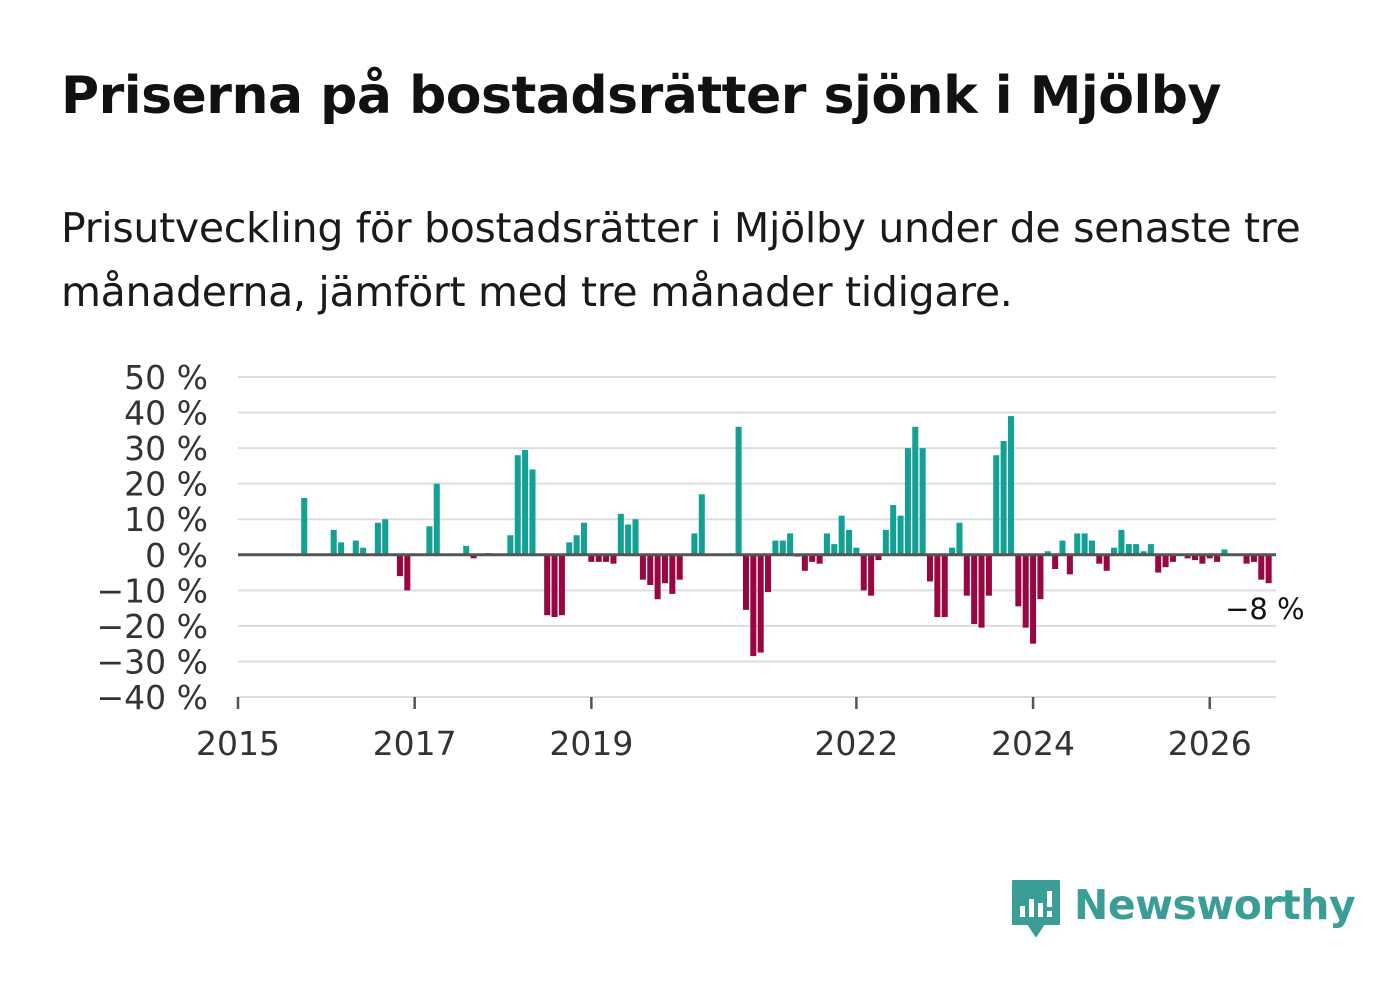 The width and height of the screenshot is (1382, 999). Describe the element at coordinates (1036, 908) in the screenshot. I see `newsworthy-logo-icon` at that location.